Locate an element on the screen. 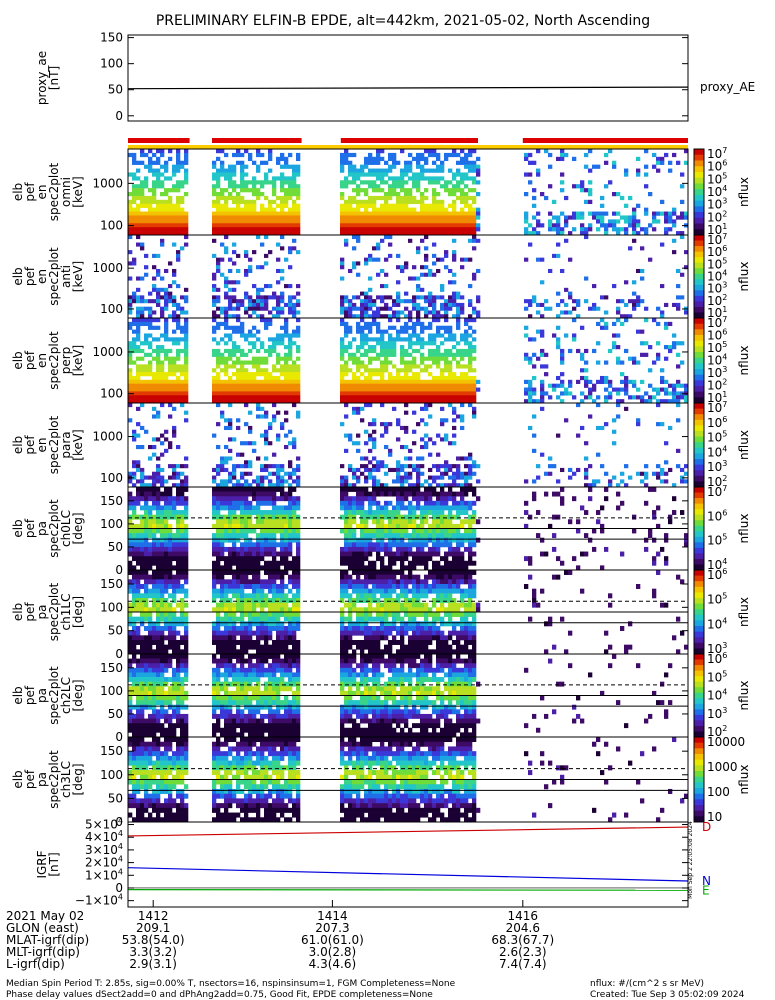  y-axis-label-line: en is located at coordinates (42, 276).